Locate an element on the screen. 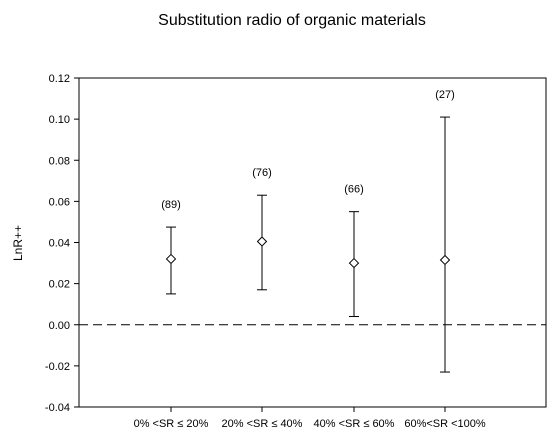 The image size is (550, 439). y-tick-label: 0.06 is located at coordinates (59, 202).